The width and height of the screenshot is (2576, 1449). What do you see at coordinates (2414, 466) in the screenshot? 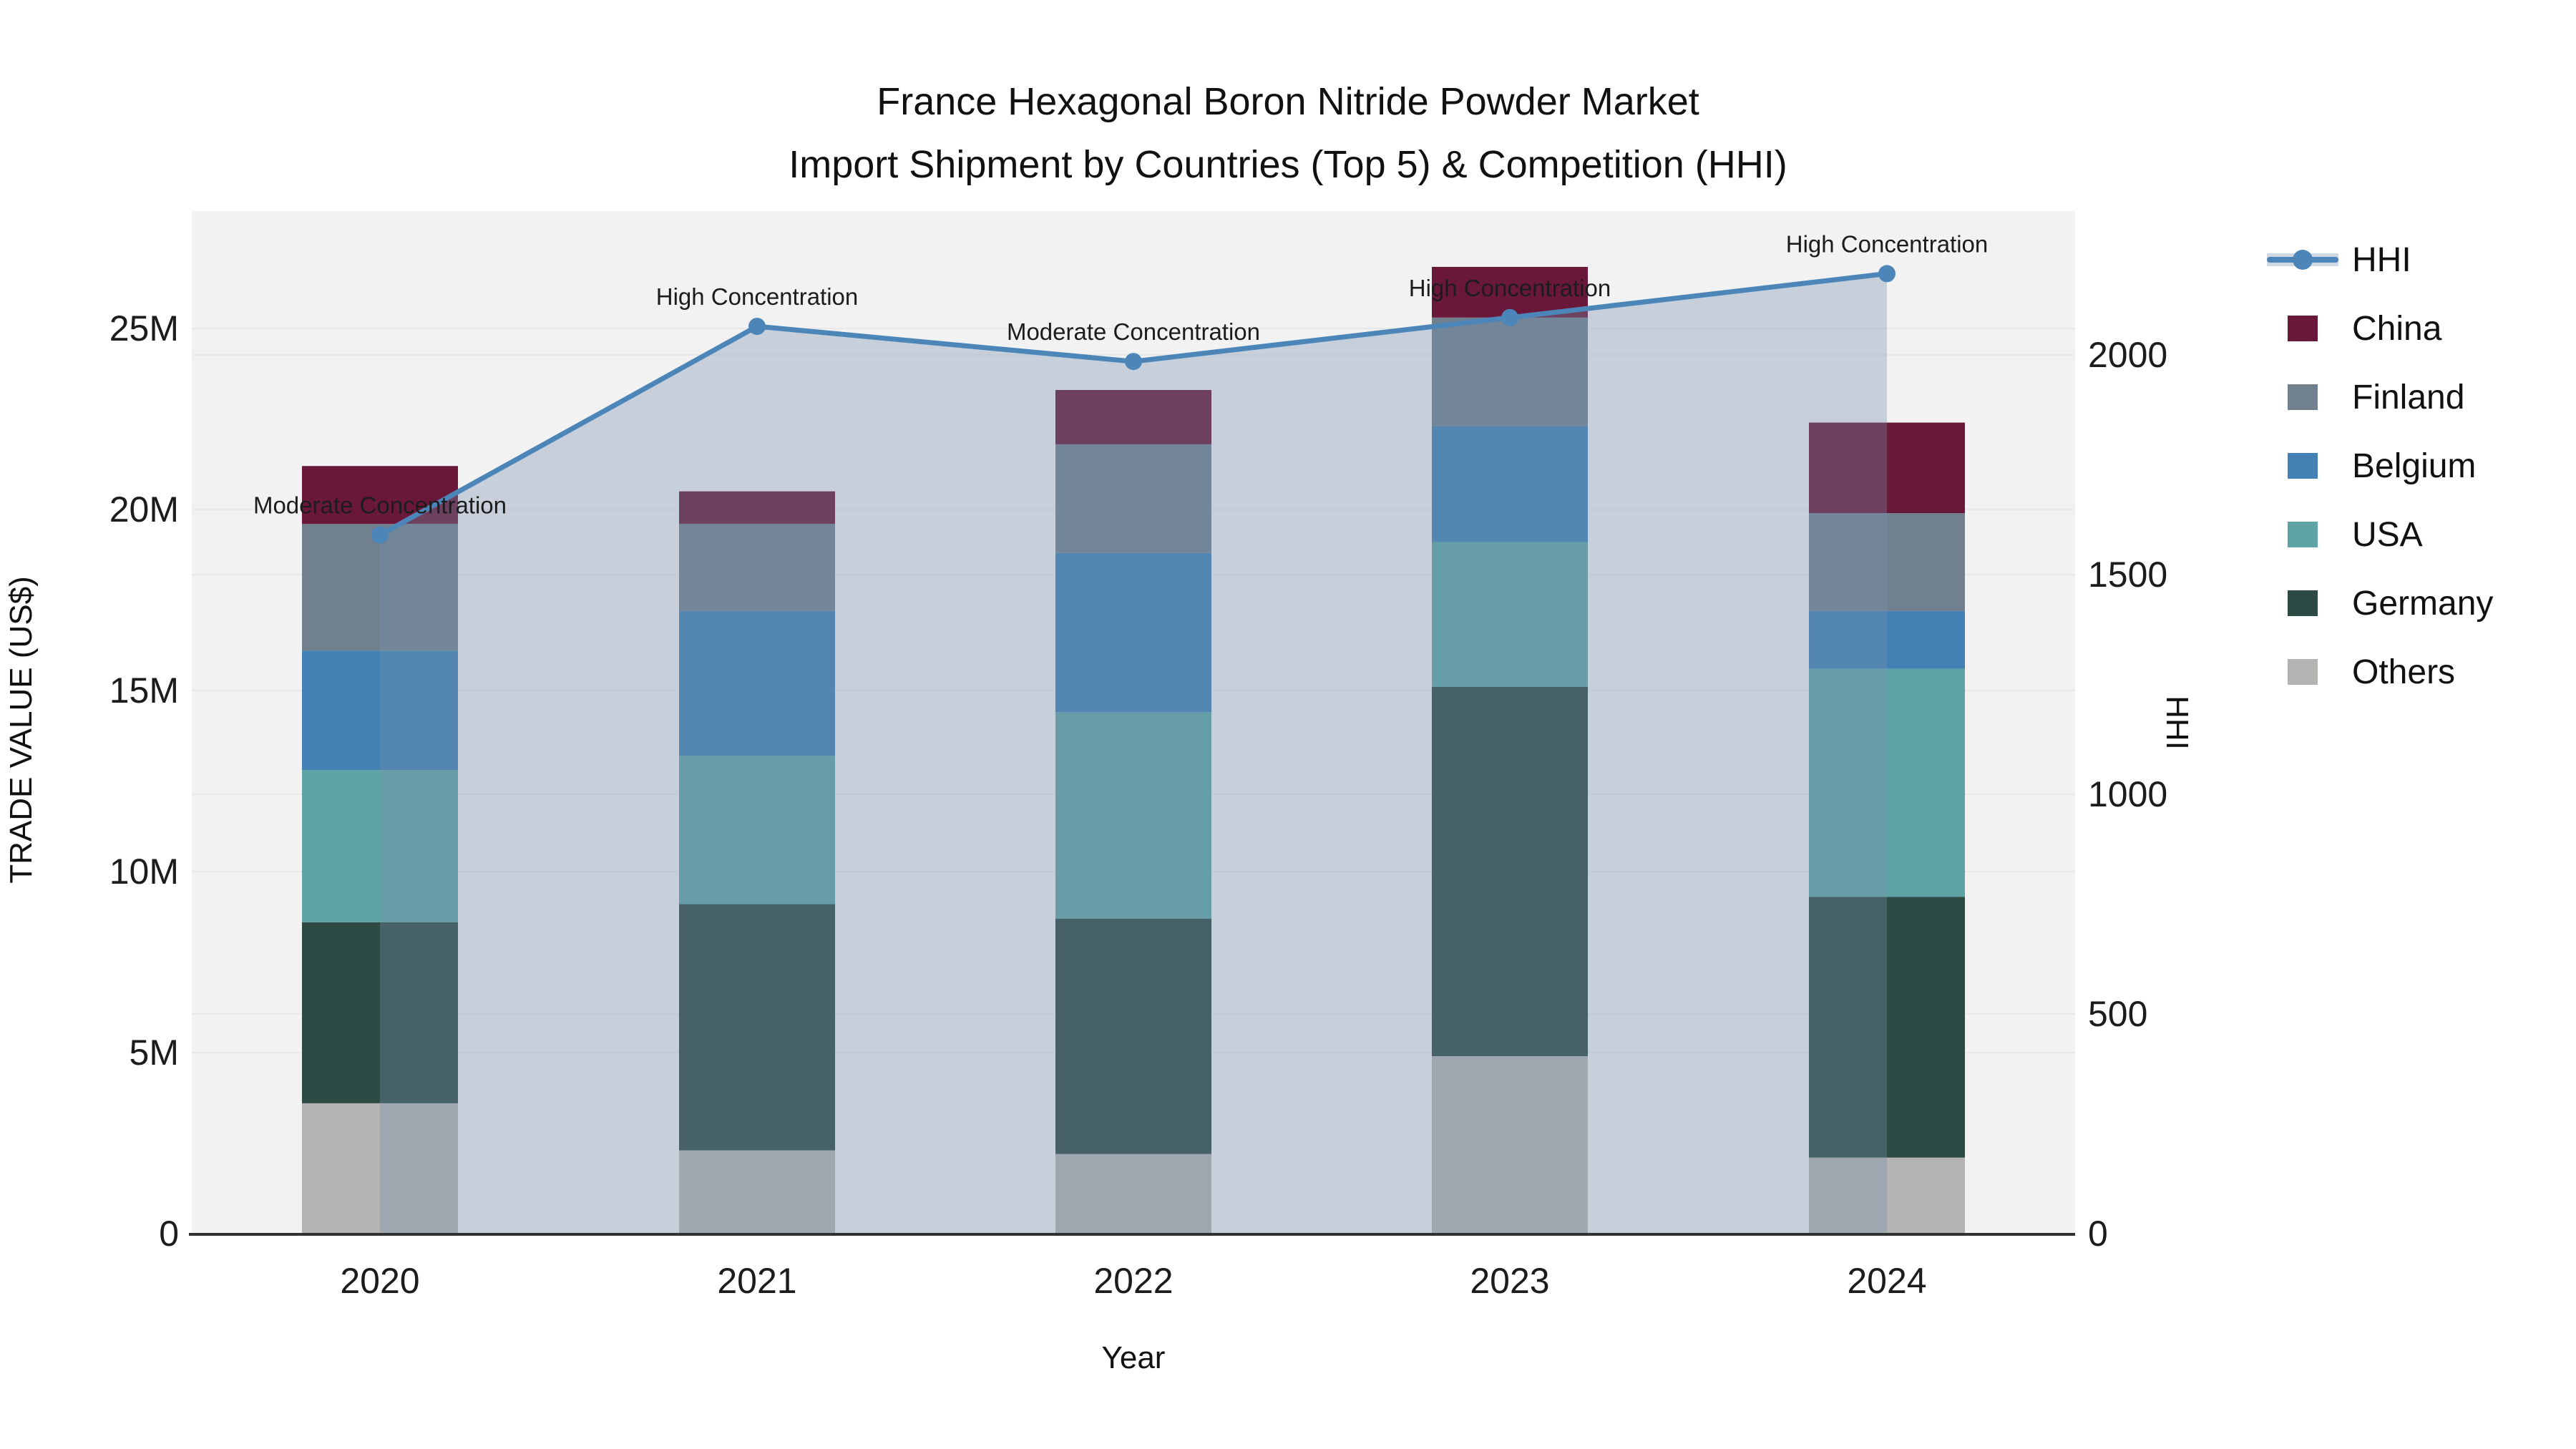
I see `legend-label: Belgium` at bounding box center [2414, 466].